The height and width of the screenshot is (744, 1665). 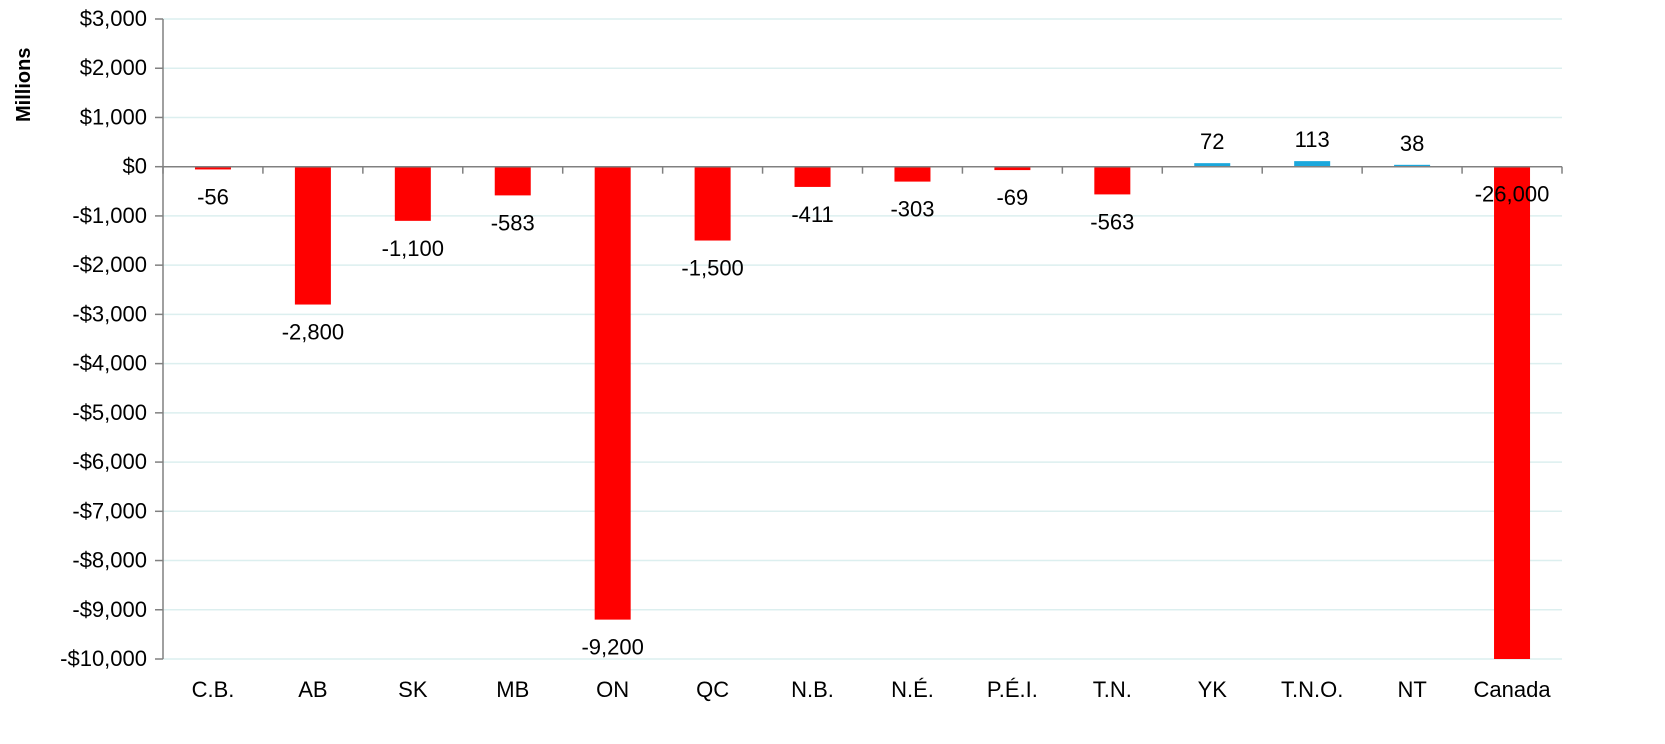 What do you see at coordinates (1212, 165) in the screenshot?
I see `bar-YK` at bounding box center [1212, 165].